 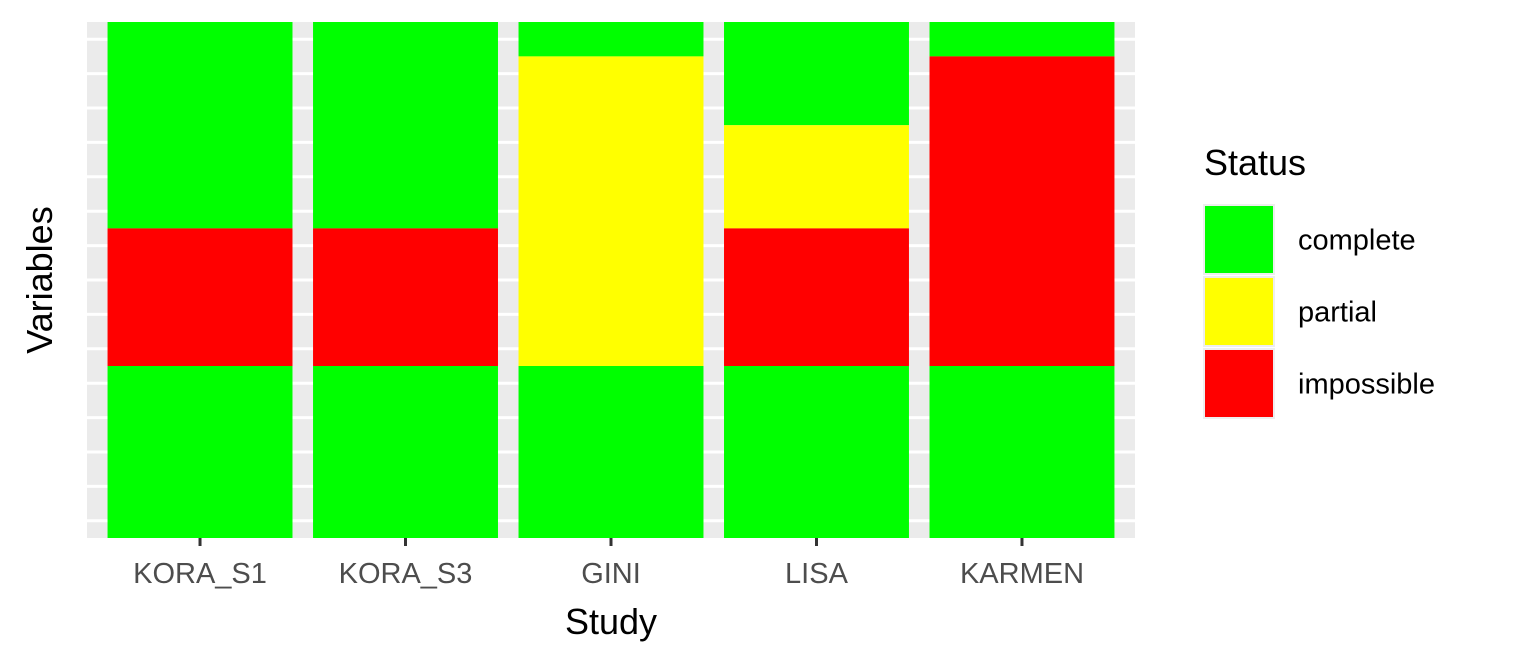 I want to click on legend-title: Status, so click(x=1255, y=162).